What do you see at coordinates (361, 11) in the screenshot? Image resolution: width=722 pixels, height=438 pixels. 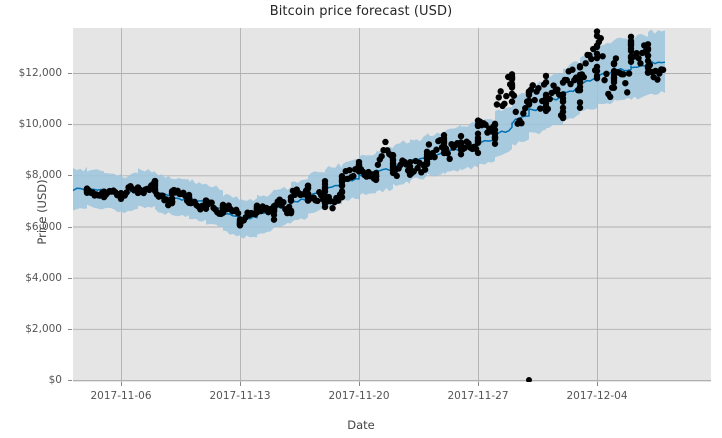 I see `chart-title: Bitcoin price forecast (USD)` at bounding box center [361, 11].